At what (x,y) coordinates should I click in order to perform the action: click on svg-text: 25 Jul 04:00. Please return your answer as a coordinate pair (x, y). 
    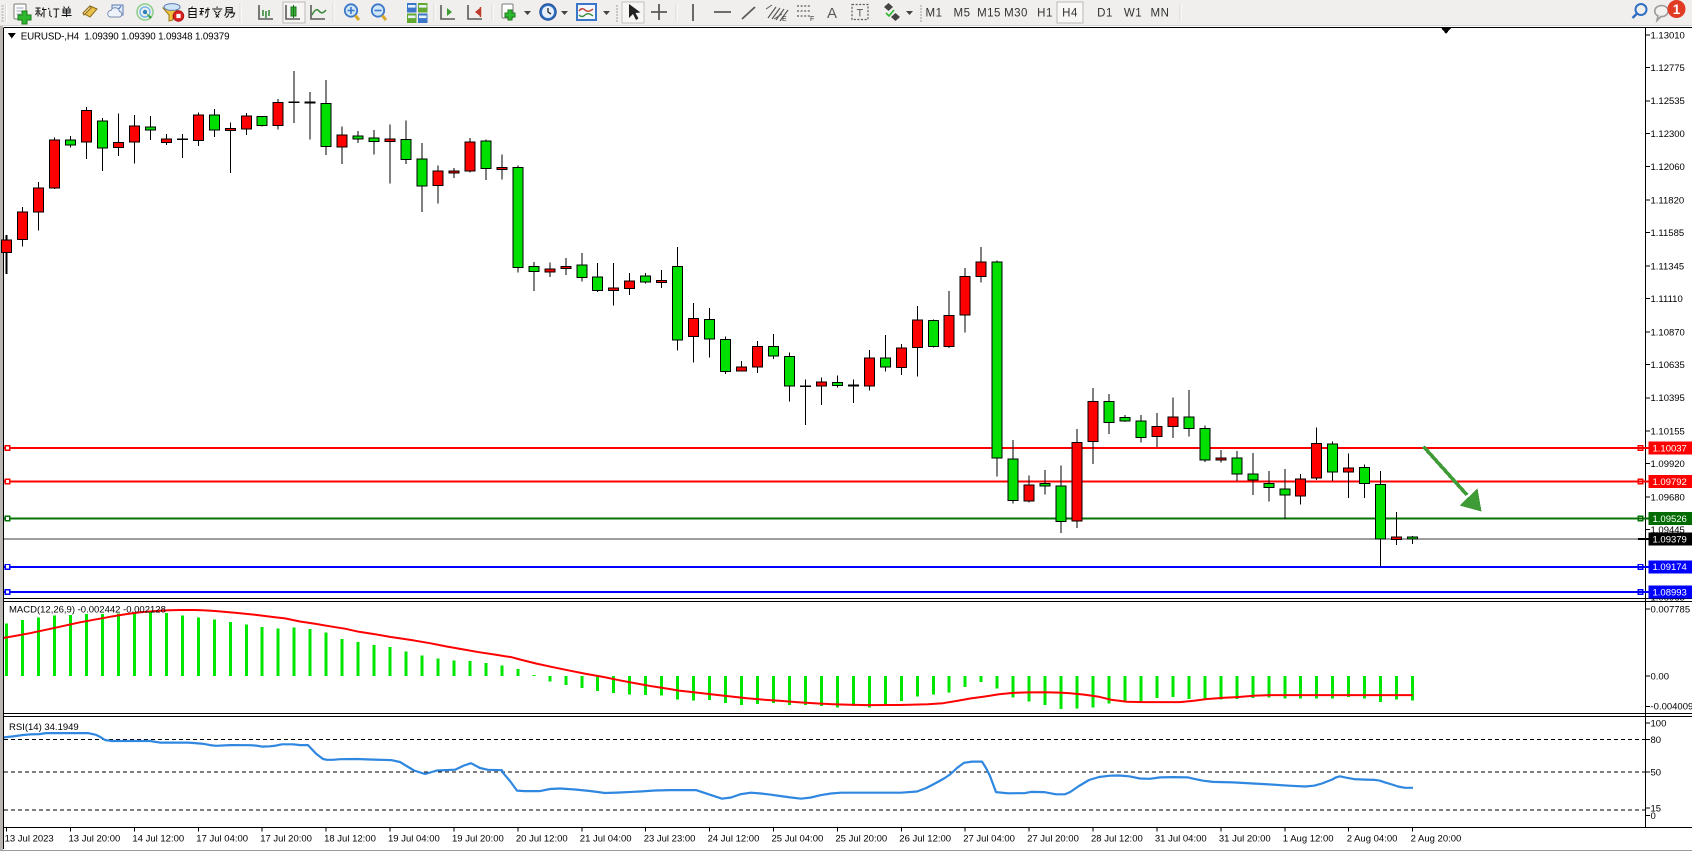
    Looking at the image, I should click on (798, 839).